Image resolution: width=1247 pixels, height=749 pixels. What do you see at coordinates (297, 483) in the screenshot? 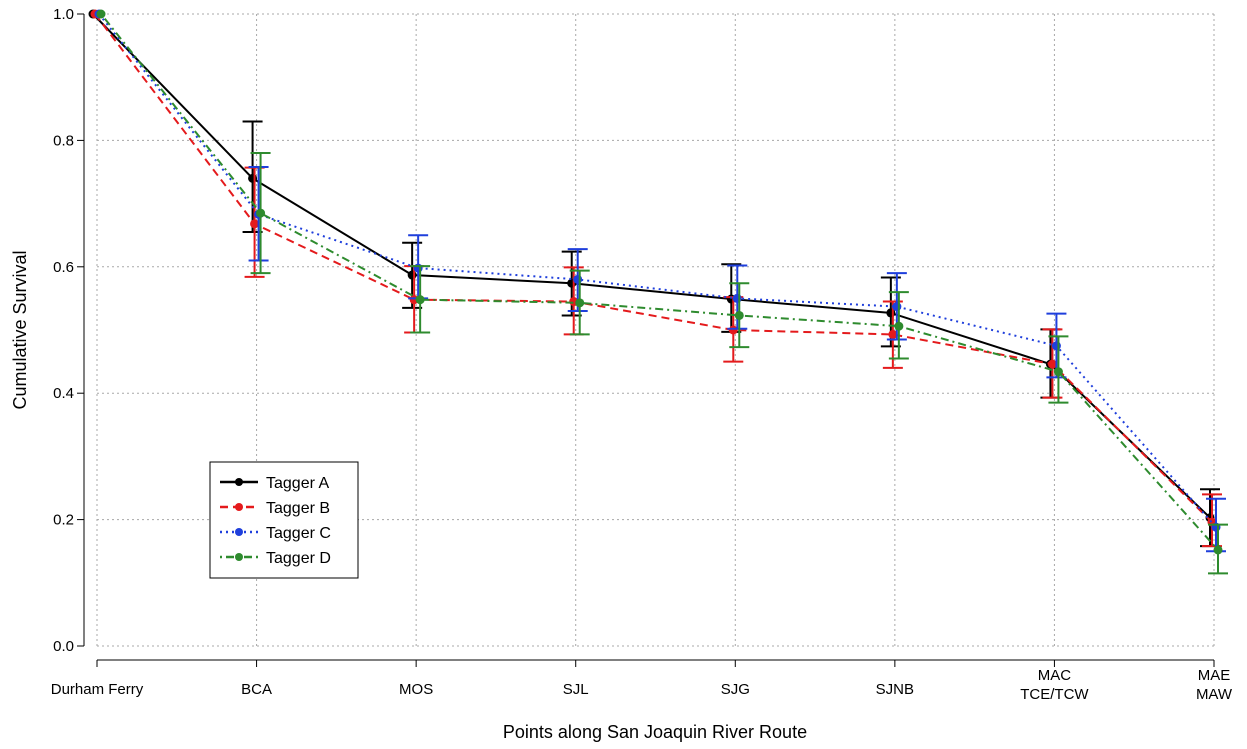
I see `legend-label: Tagger A` at bounding box center [297, 483].